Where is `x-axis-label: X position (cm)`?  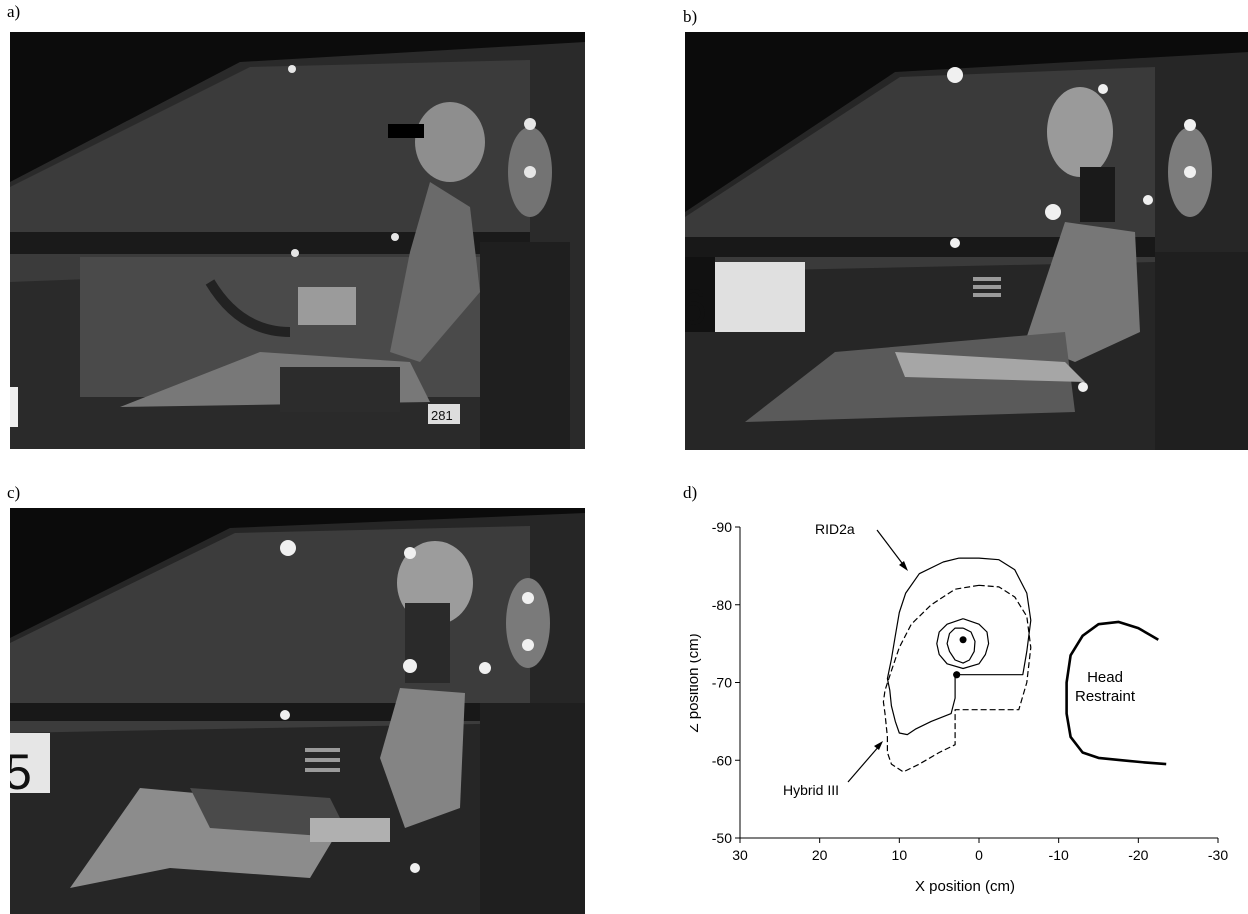
x-axis-label: X position (cm) is located at coordinates (965, 886).